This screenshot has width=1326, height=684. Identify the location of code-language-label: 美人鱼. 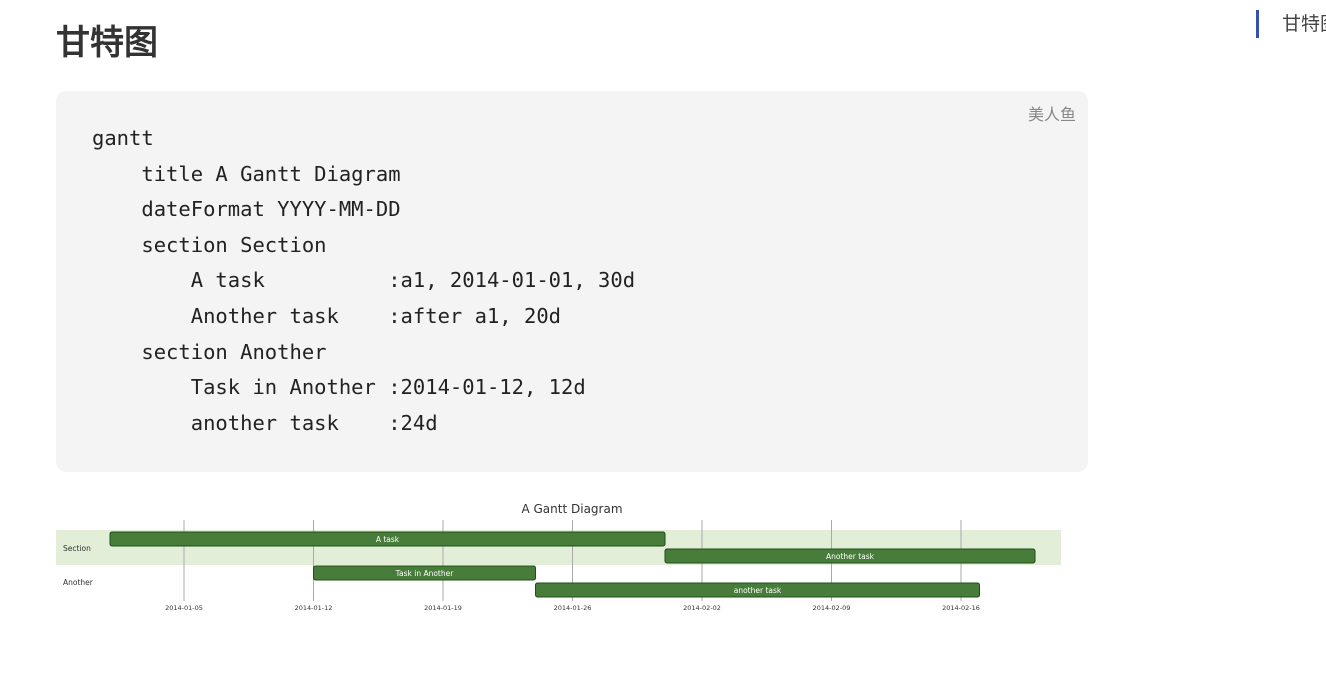
(1051, 114).